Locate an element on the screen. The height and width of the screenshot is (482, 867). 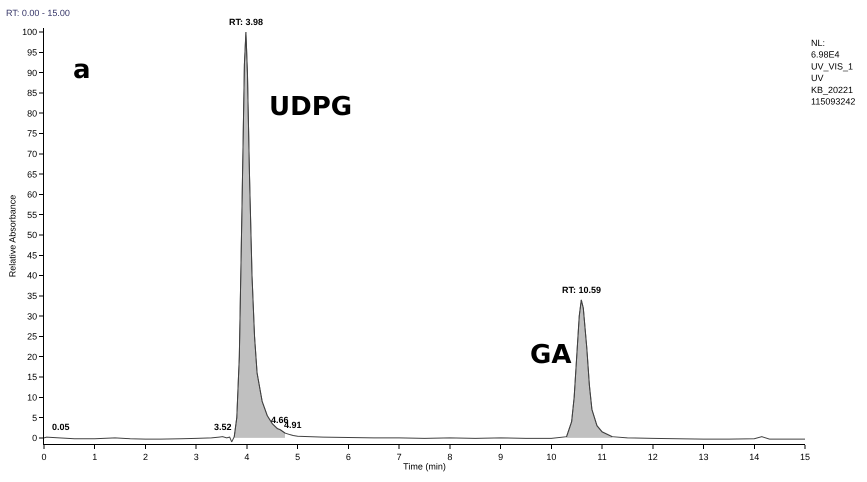
x-tick-label: 14 is located at coordinates (754, 457).